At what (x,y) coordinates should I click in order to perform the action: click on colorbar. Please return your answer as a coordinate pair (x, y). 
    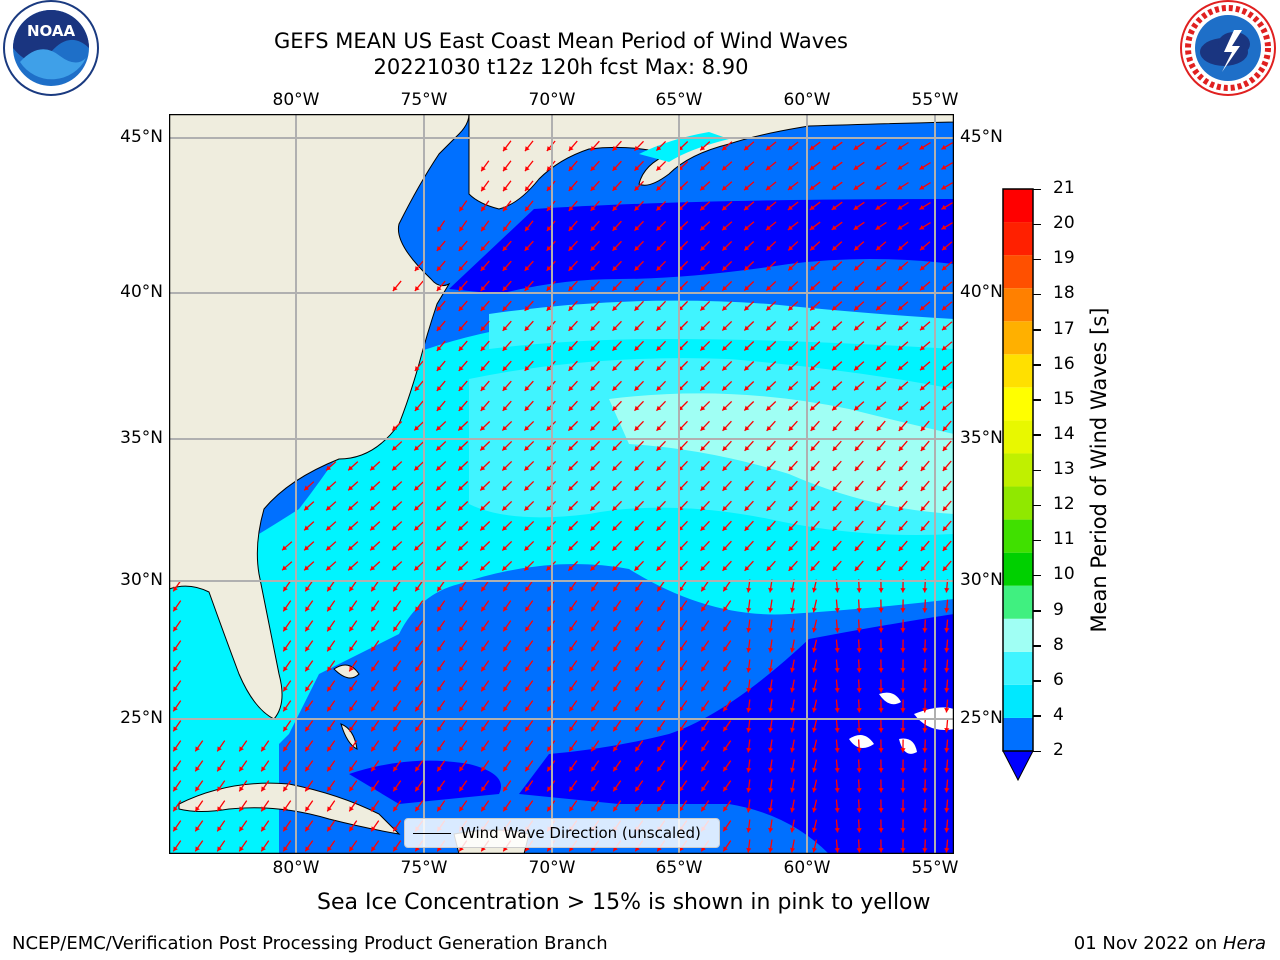
    Looking at the image, I should click on (1018, 485).